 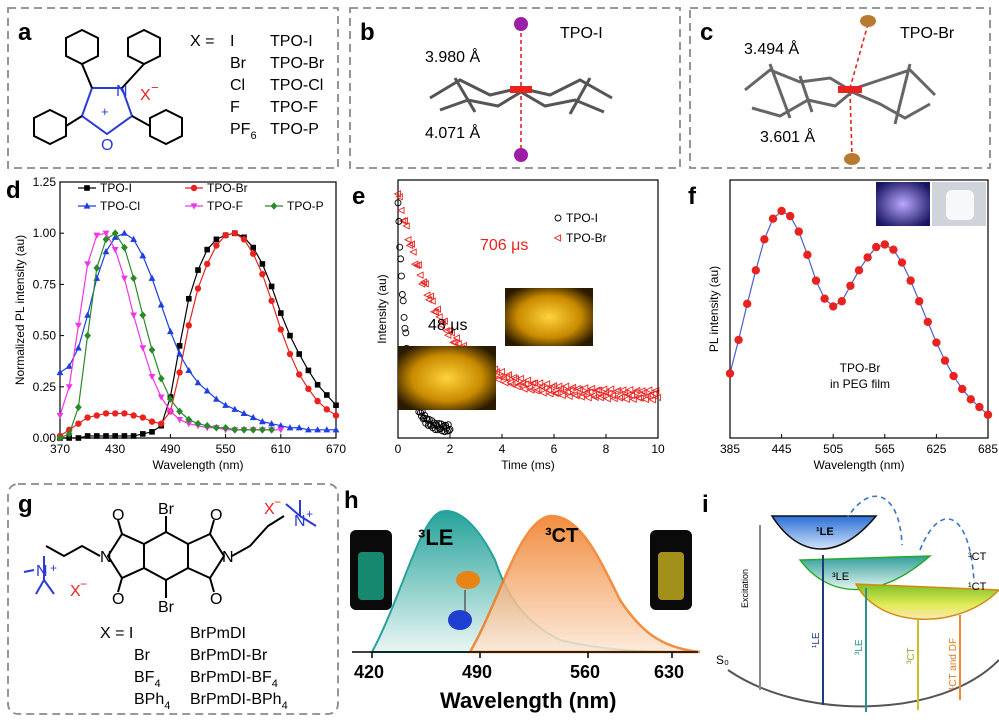 I want to click on panel-b-distance-top: 3.980 Å, so click(x=452, y=56).